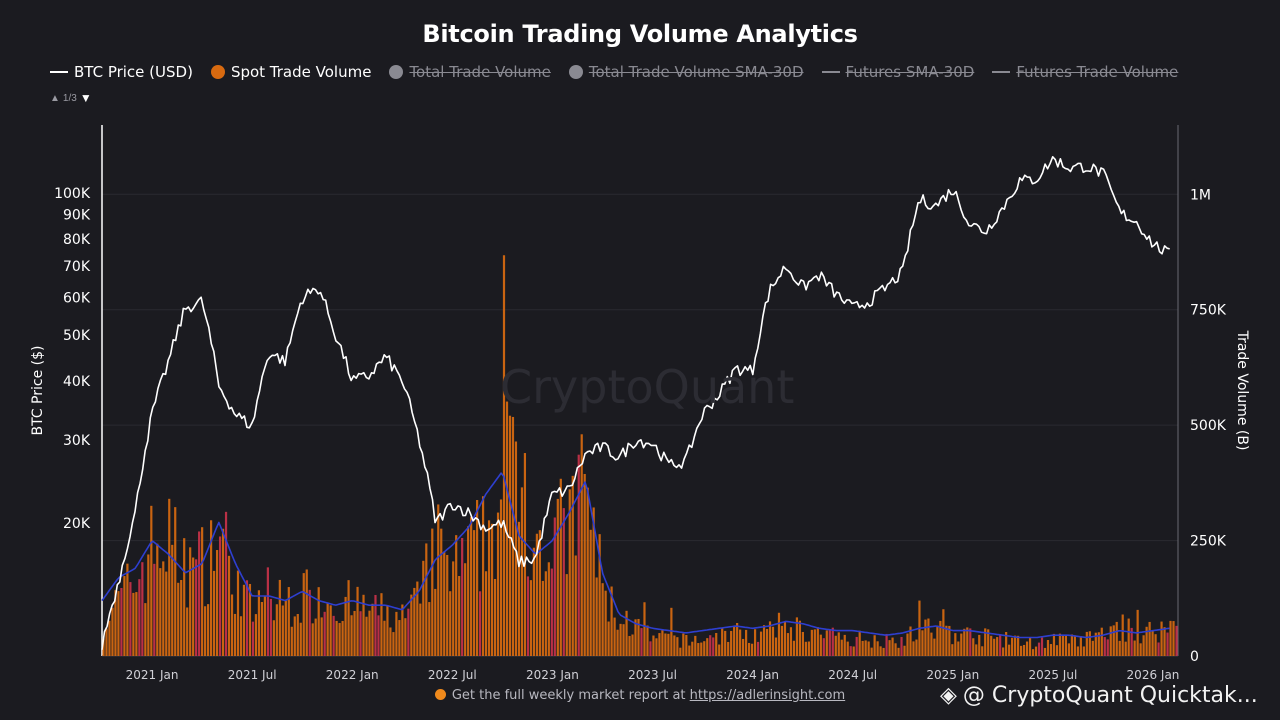 This screenshot has height=720, width=1280. What do you see at coordinates (290, 72) in the screenshot?
I see `legend-item-spot-volume: Spot Trade Volume` at bounding box center [290, 72].